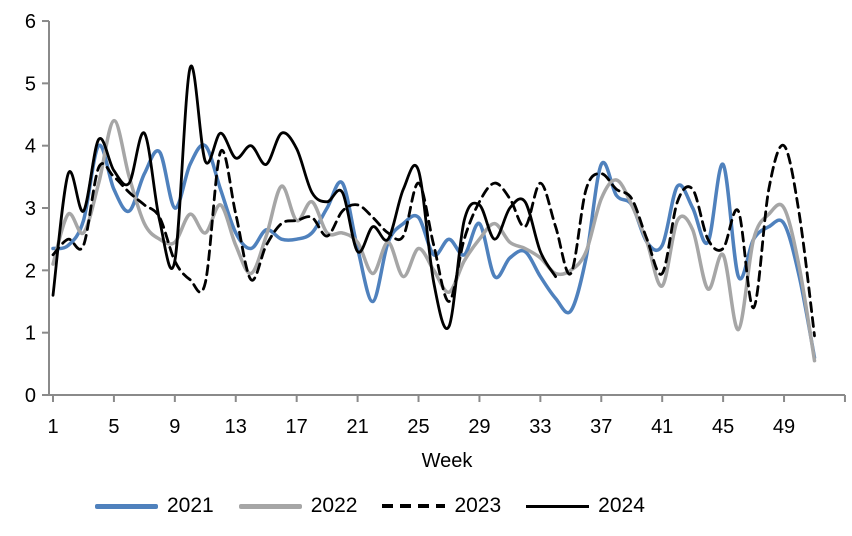  What do you see at coordinates (784, 427) in the screenshot?
I see `x-tick-label: 49` at bounding box center [784, 427].